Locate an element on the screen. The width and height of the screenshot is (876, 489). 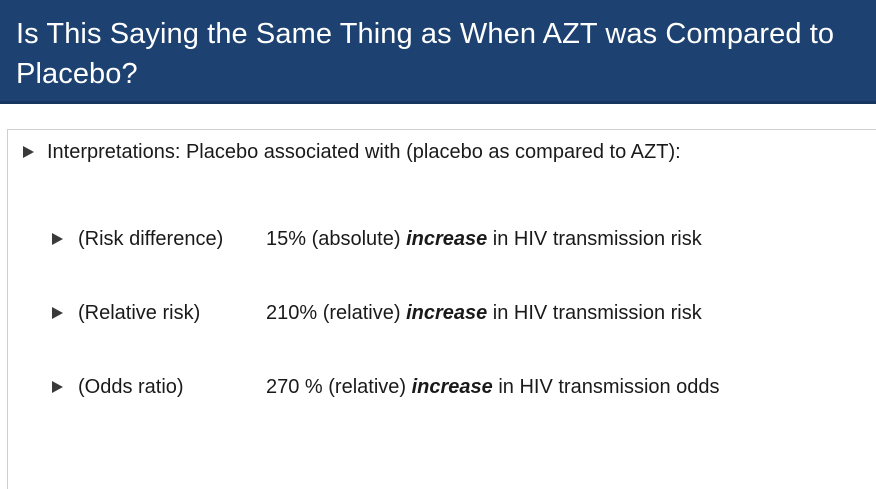
item-label-risk-difference: (Risk difference) is located at coordinates (151, 239).